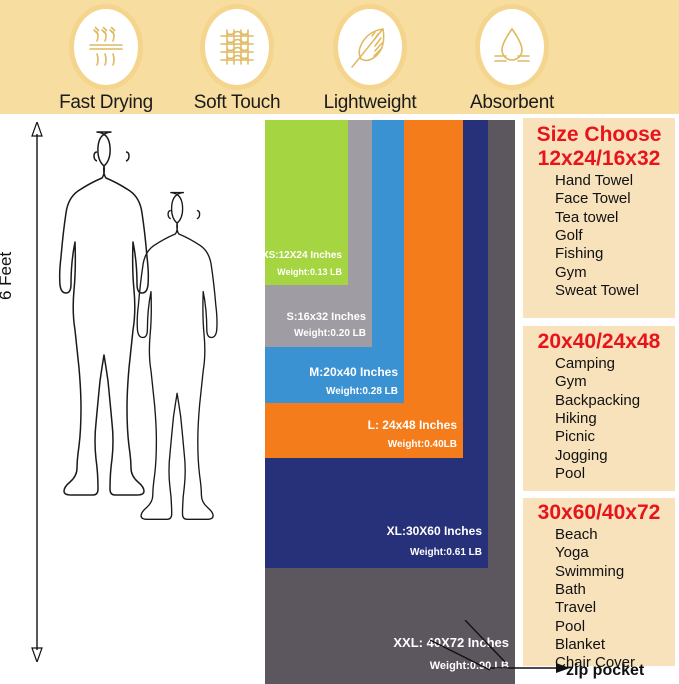  I want to click on size-label-m: M:20x40 Inches, so click(353, 372).